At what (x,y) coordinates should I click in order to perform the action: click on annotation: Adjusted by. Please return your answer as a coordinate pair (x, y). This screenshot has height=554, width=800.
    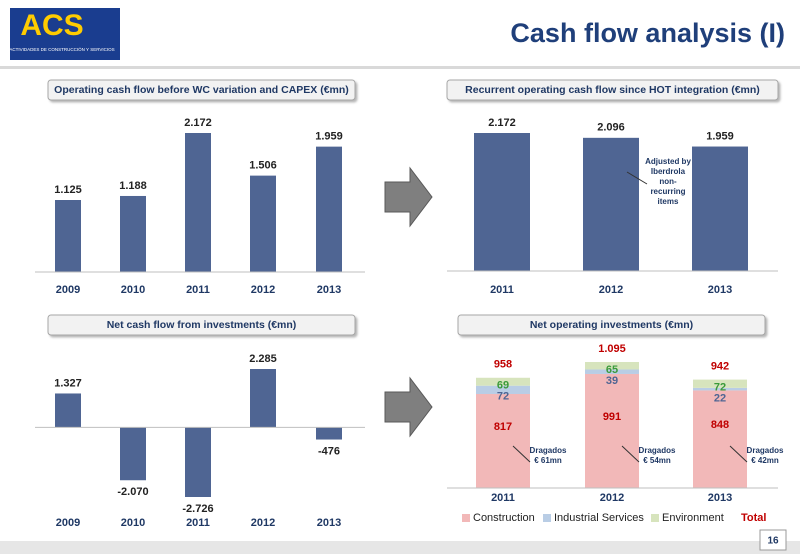
    Looking at the image, I should click on (668, 161).